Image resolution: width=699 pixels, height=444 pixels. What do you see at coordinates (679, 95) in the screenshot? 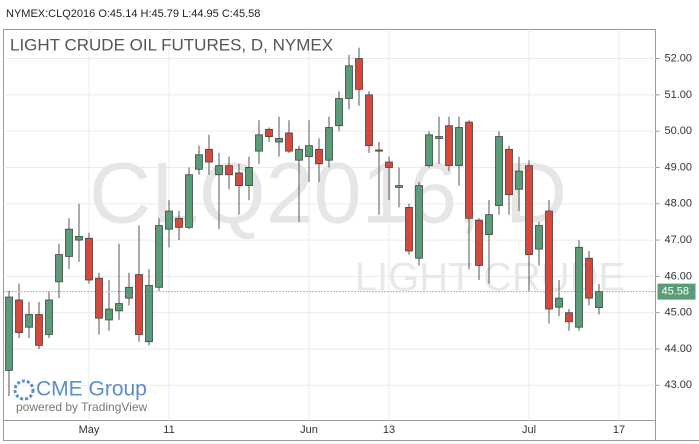
I see `y-tick-label: 51.00` at bounding box center [679, 95].